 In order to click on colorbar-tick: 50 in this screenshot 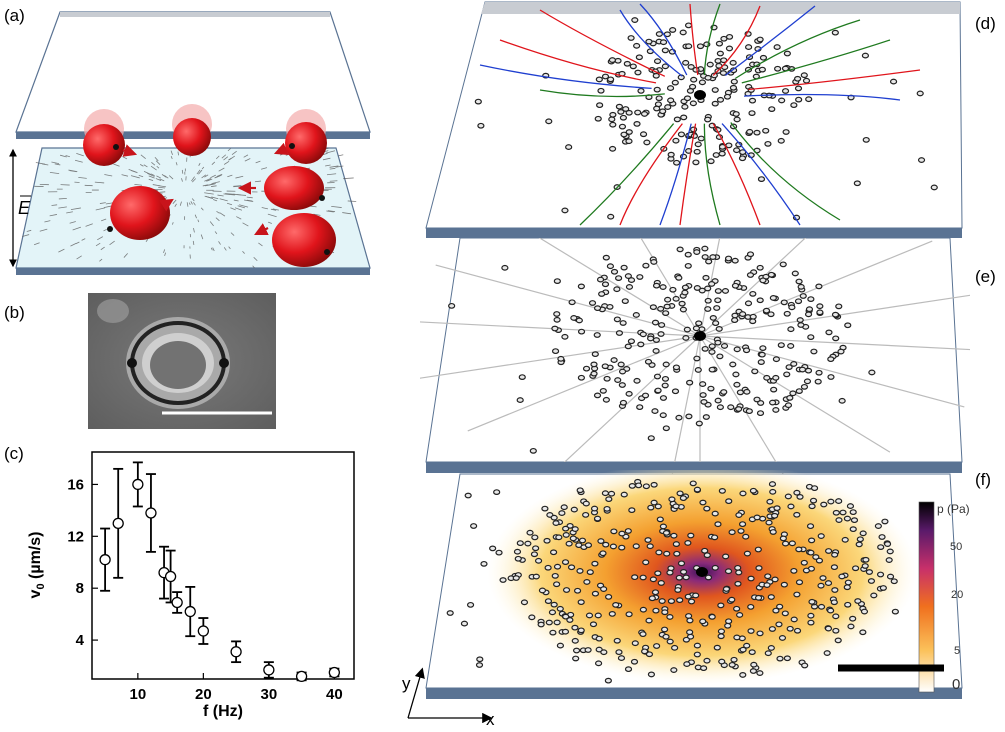, I will do `click(956, 547)`.